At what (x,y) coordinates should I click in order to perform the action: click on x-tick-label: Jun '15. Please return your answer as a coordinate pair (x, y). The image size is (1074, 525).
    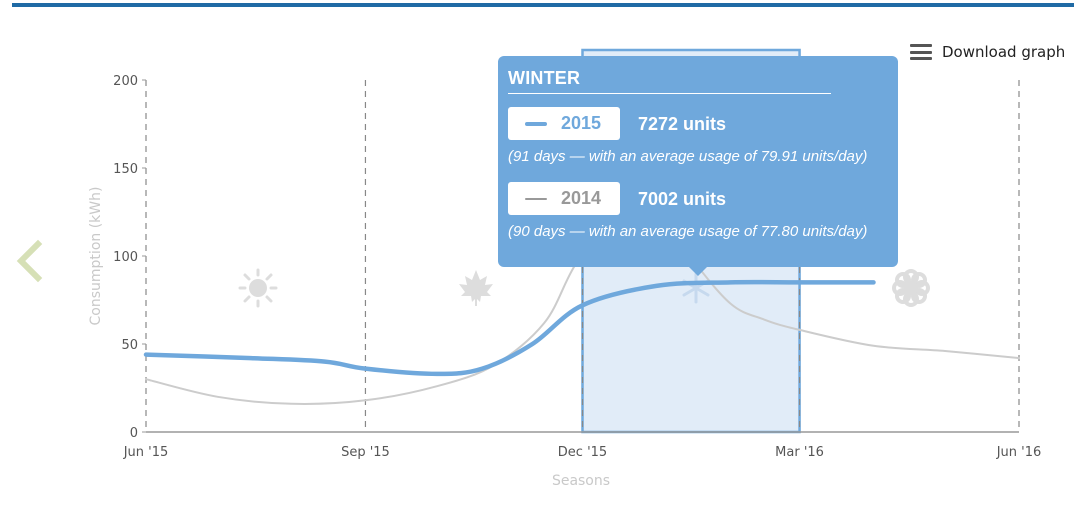
    Looking at the image, I should click on (146, 452).